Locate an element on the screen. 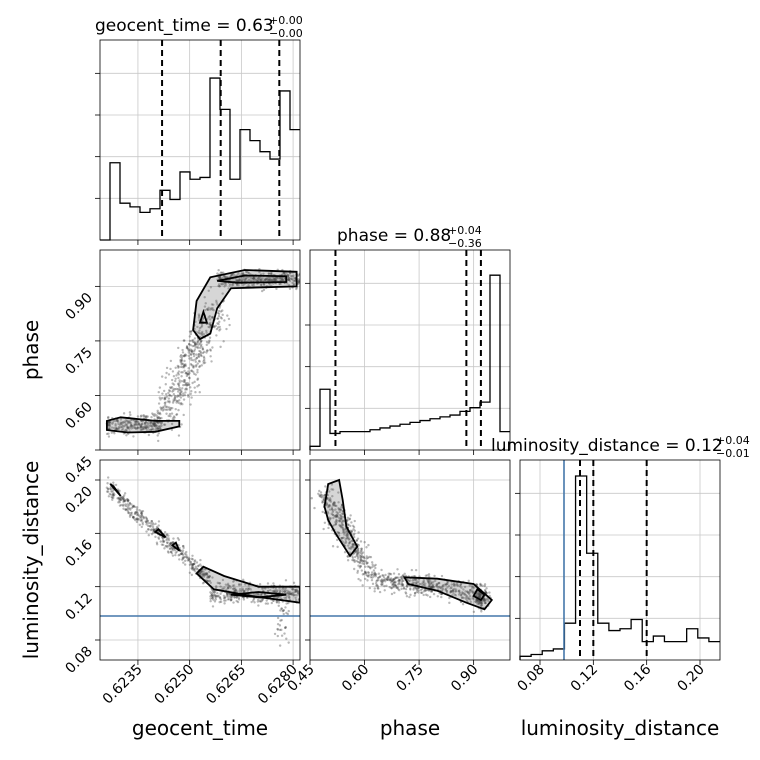 This screenshot has width=760, height=760. x-tick-label: 0.20 is located at coordinates (690, 678).